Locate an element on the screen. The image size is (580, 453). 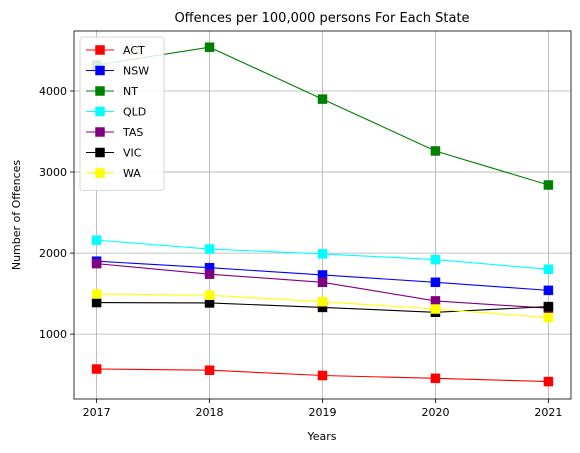
legend-label-tas: TAS is located at coordinates (132, 132).